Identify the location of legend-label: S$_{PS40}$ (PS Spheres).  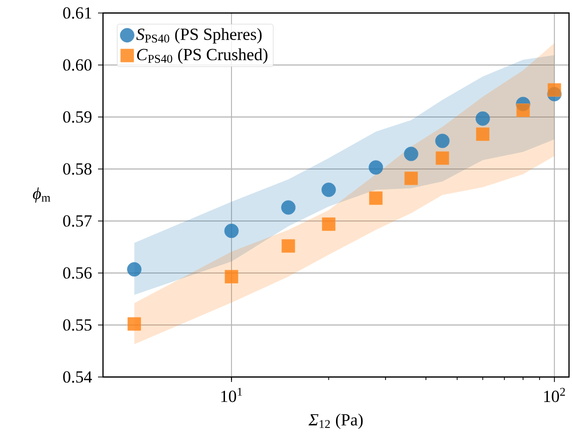
(199, 36).